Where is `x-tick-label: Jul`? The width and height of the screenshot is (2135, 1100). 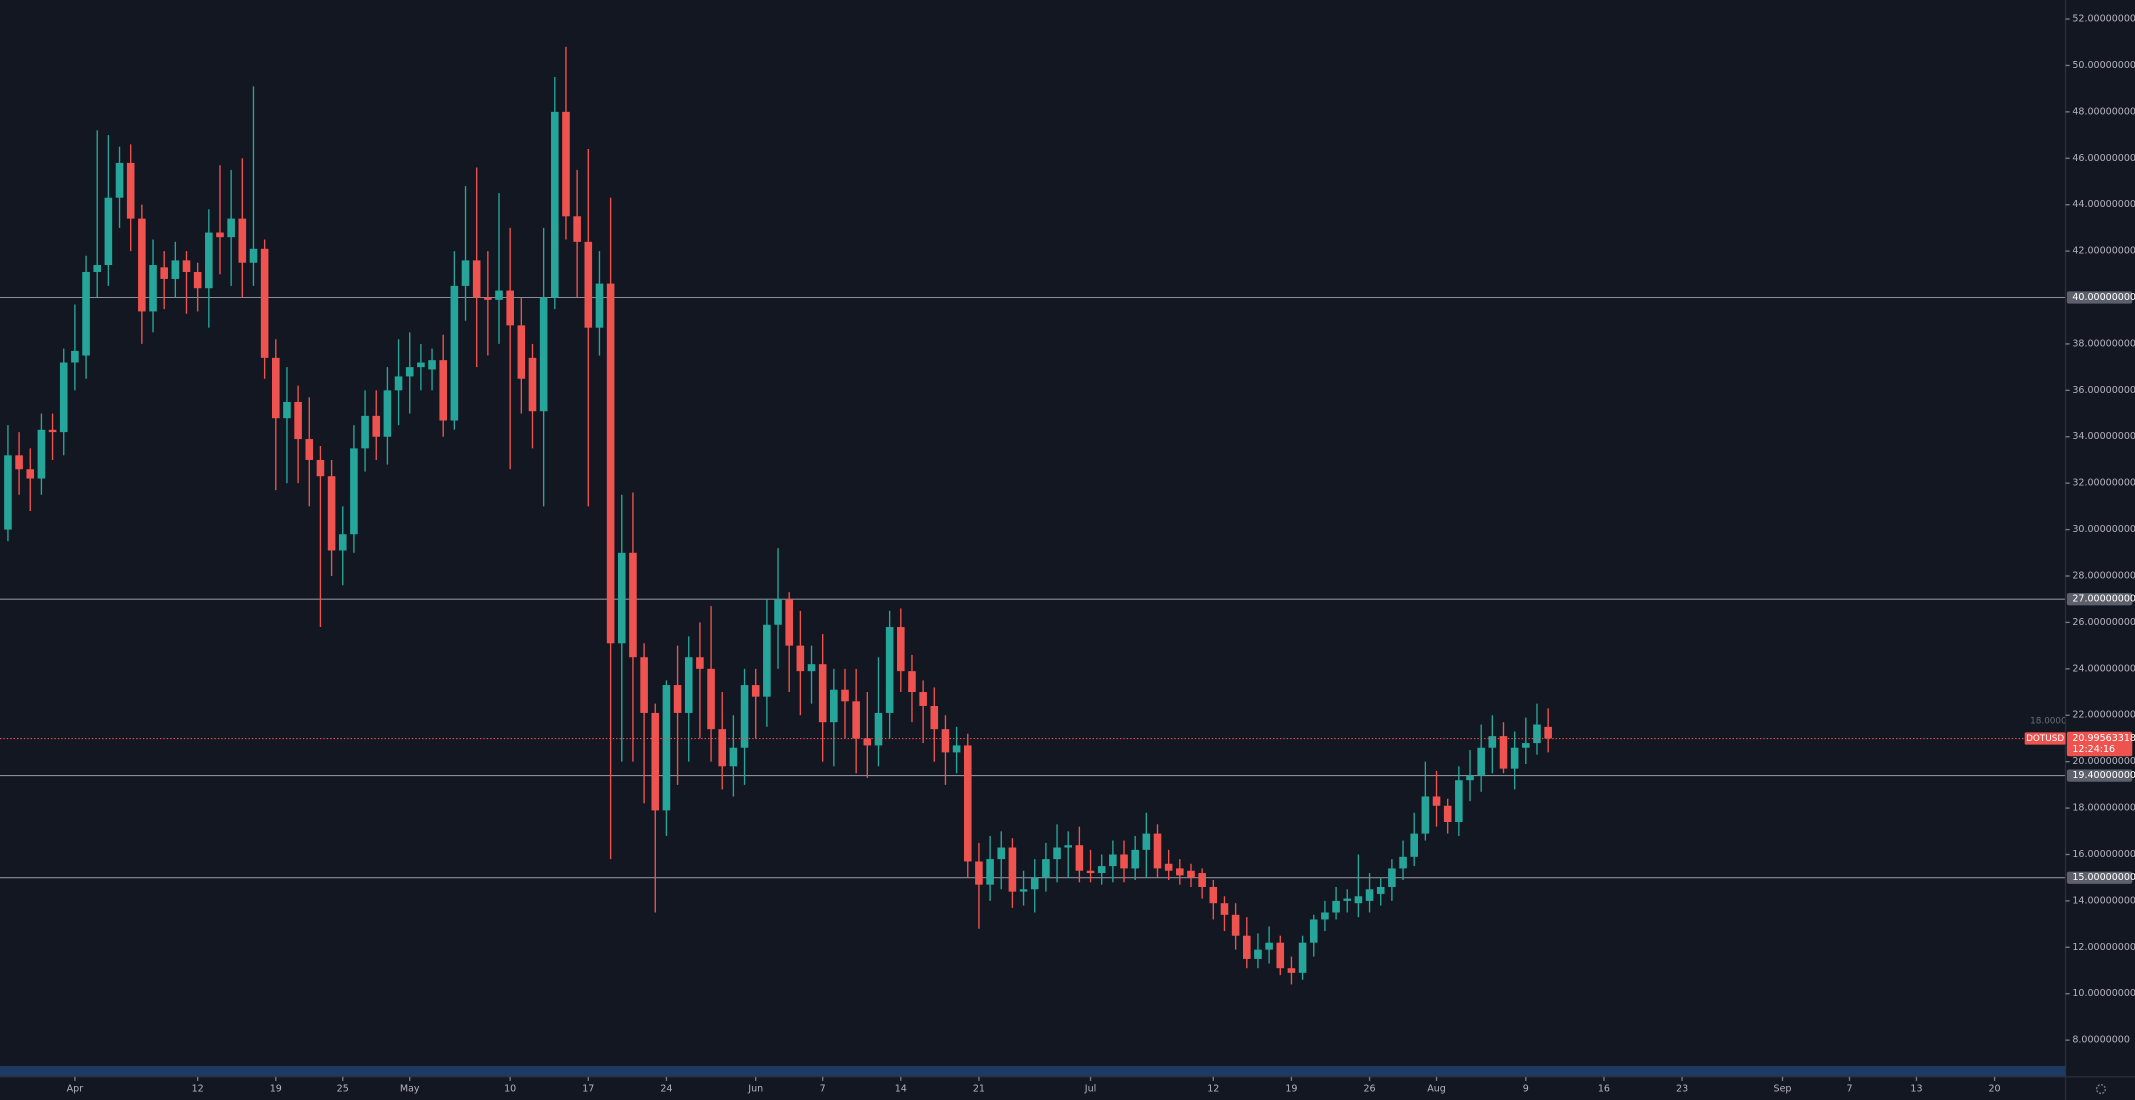 x-tick-label: Jul is located at coordinates (1090, 1089).